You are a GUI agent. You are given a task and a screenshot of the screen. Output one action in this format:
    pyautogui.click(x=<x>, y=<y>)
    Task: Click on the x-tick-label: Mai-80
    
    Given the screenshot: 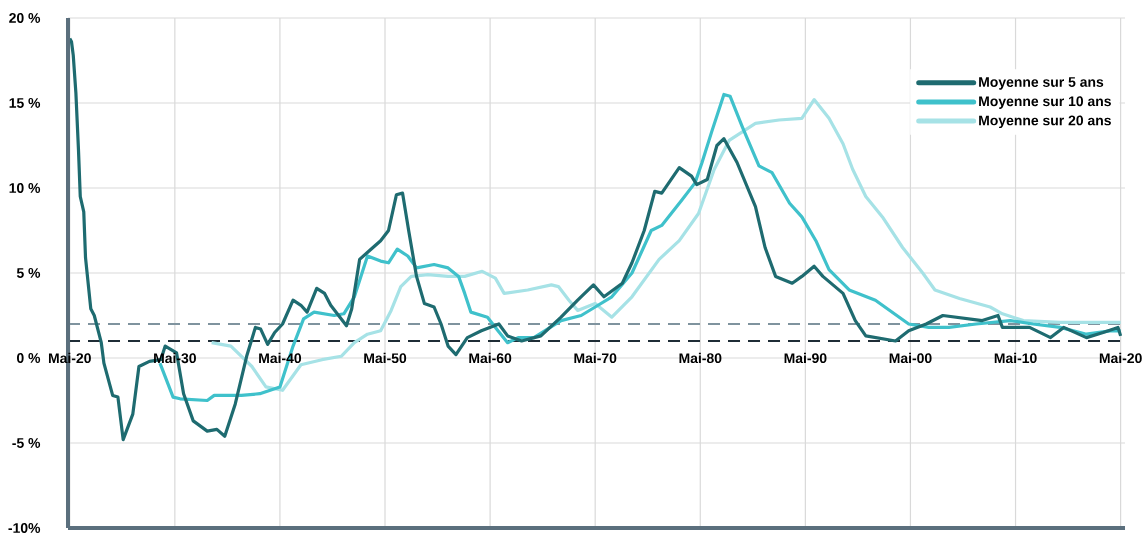 What is the action you would take?
    pyautogui.click(x=700, y=358)
    